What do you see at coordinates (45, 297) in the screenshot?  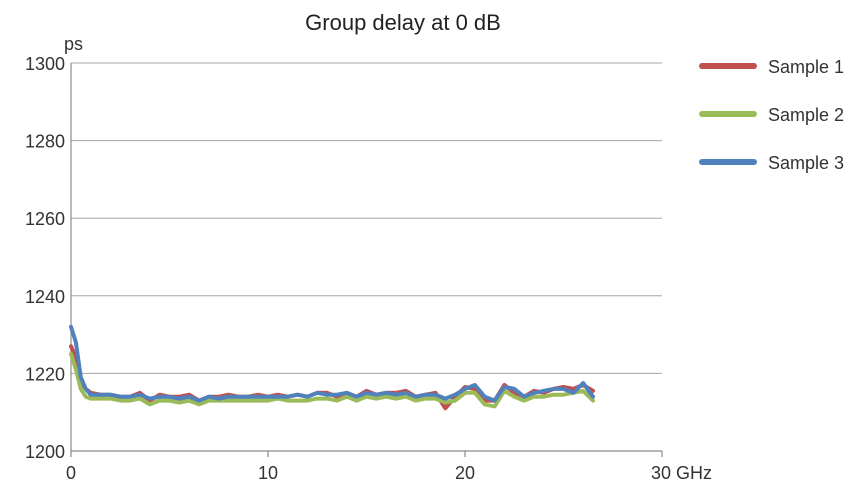 I see `y-tick-label: 1240` at bounding box center [45, 297].